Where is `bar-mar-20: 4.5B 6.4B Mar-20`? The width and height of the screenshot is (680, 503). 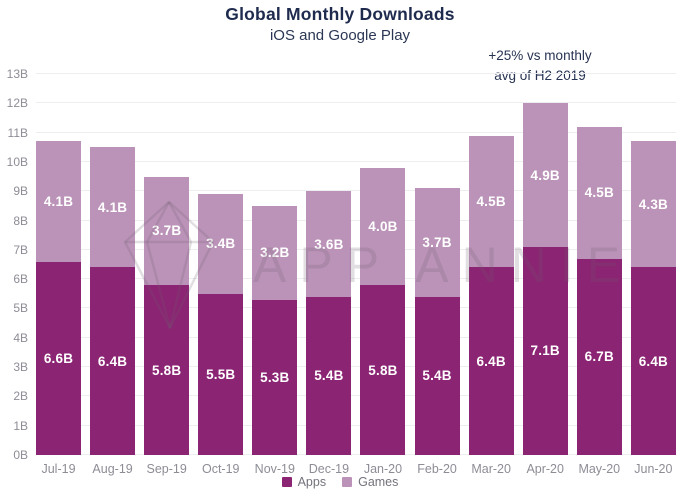 bar-mar-20: 4.5B 6.4B Mar-20 is located at coordinates (491, 275).